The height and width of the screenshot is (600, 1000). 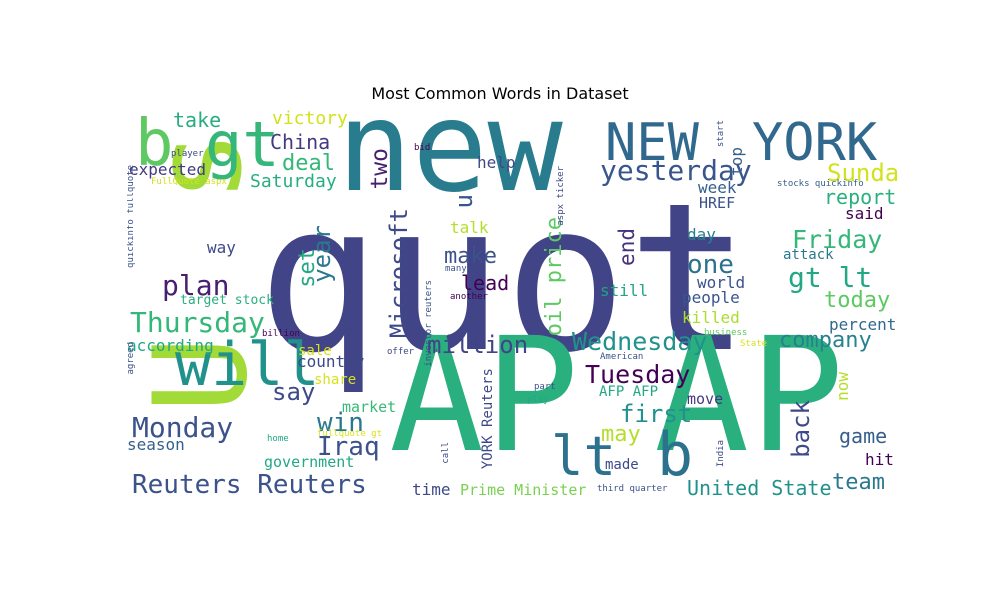 I want to click on word-79: now, so click(x=842, y=386).